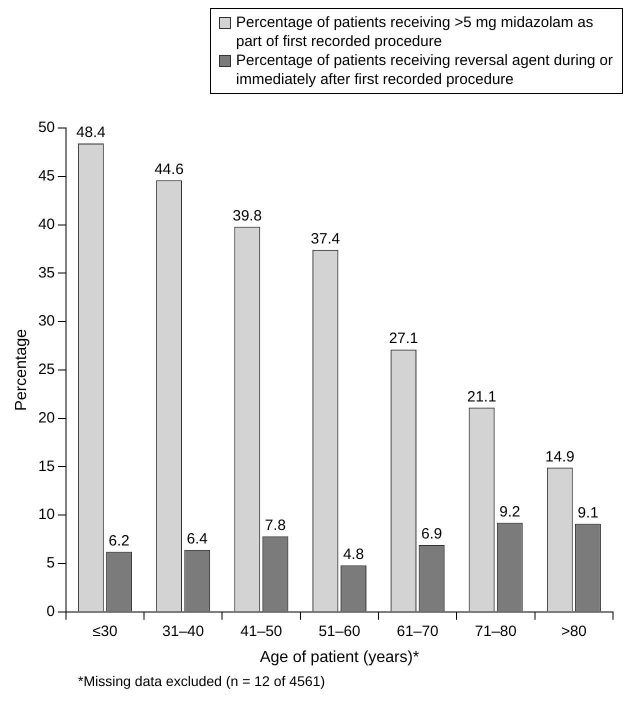  Describe the element at coordinates (46, 321) in the screenshot. I see `y-tick-label: 30` at that location.